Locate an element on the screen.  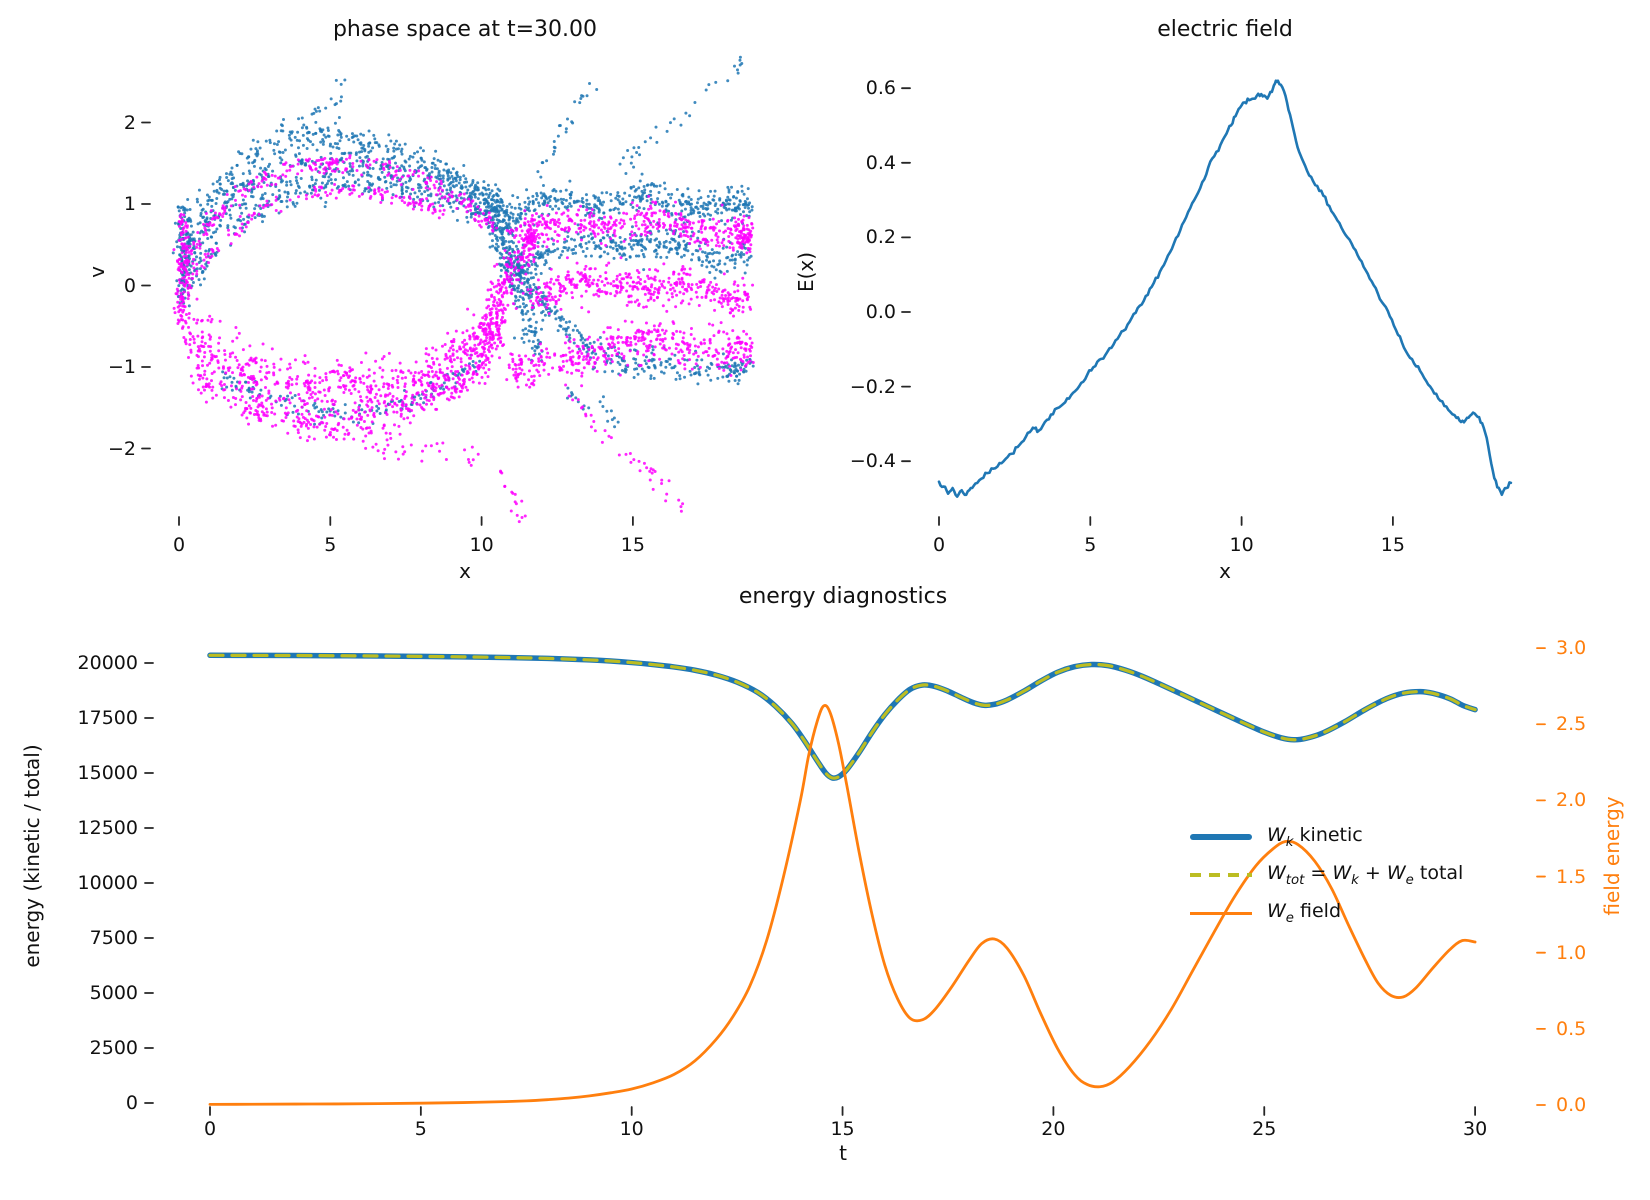
tick-label: 15000 is located at coordinates (107, 773).